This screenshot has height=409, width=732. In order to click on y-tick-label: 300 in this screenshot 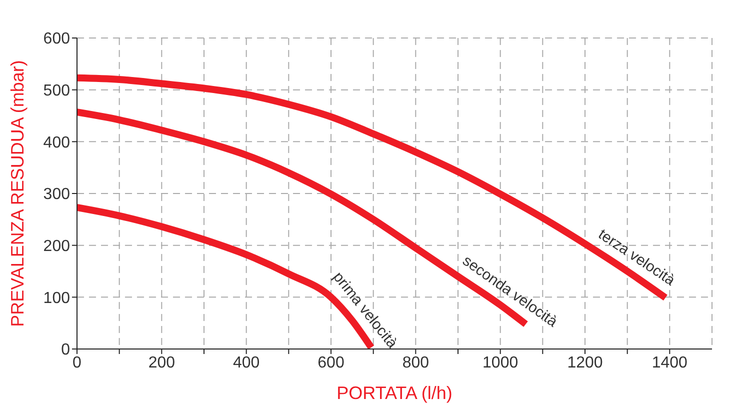, I will do `click(56, 195)`.